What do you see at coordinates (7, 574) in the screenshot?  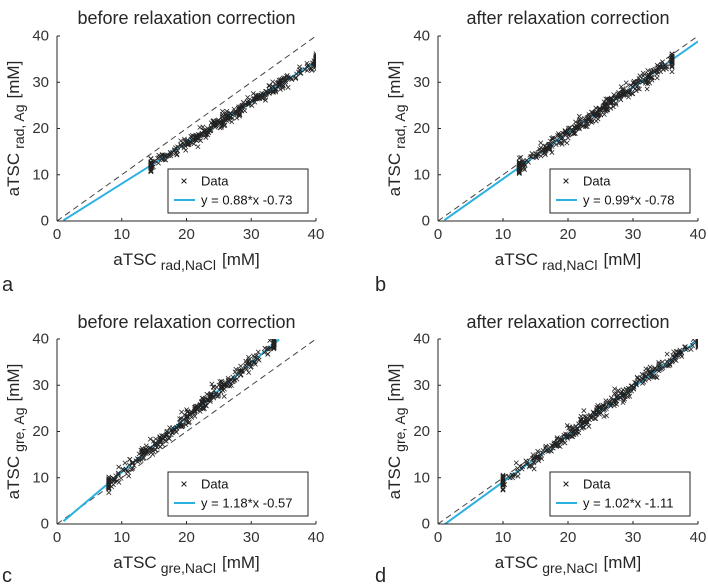 I see `panel-letter: c` at bounding box center [7, 574].